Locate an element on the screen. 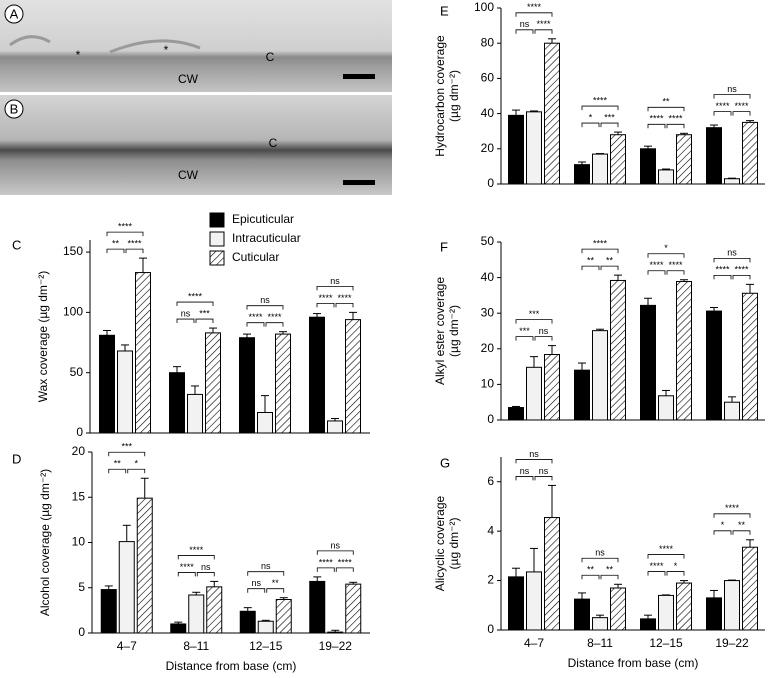 The height and width of the screenshot is (678, 769). cuticle-label: C is located at coordinates (273, 143).